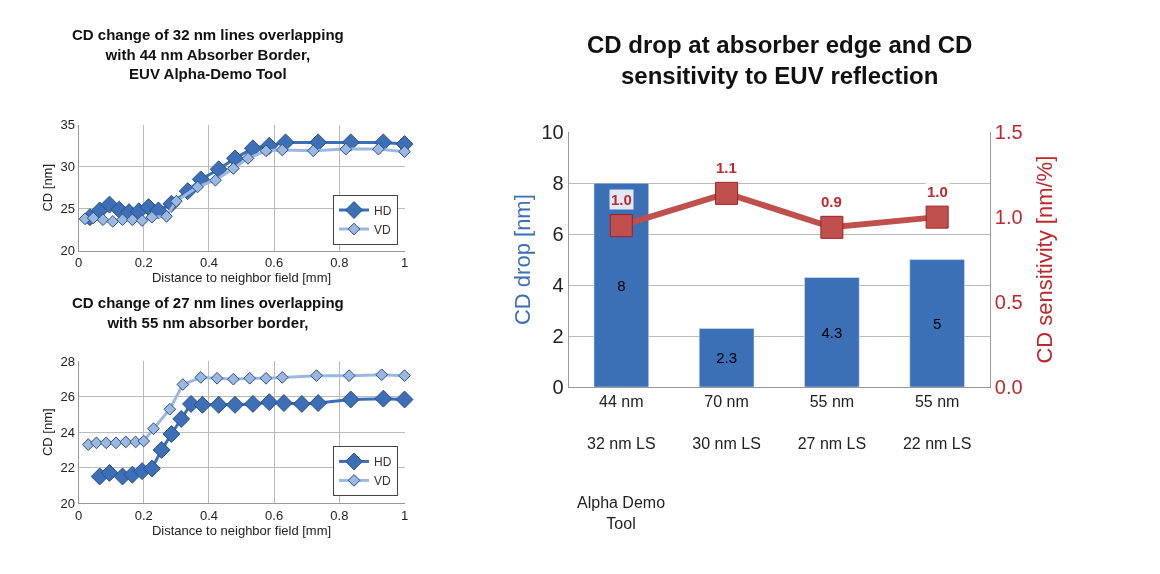  I want to click on y2-tick-label: 0.5, so click(1008, 302).